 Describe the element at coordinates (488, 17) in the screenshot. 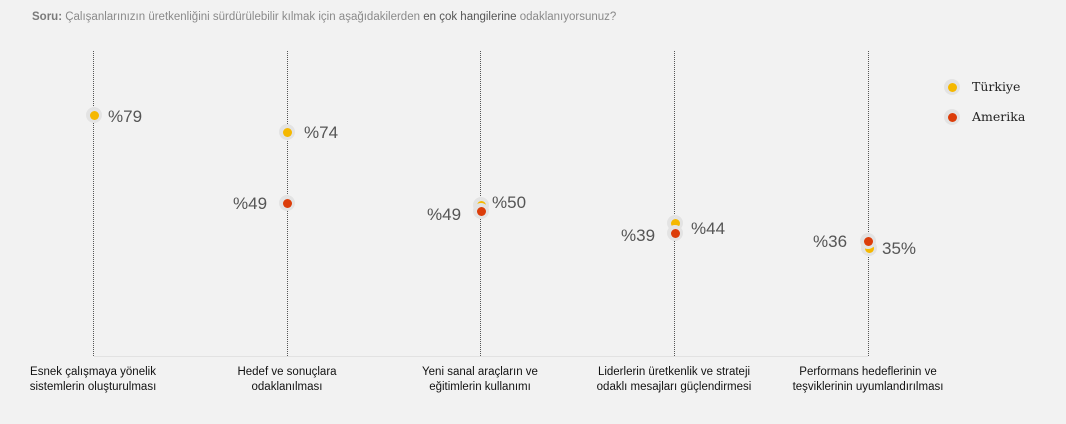

I see `question-emphasis-2: hangilerine` at that location.